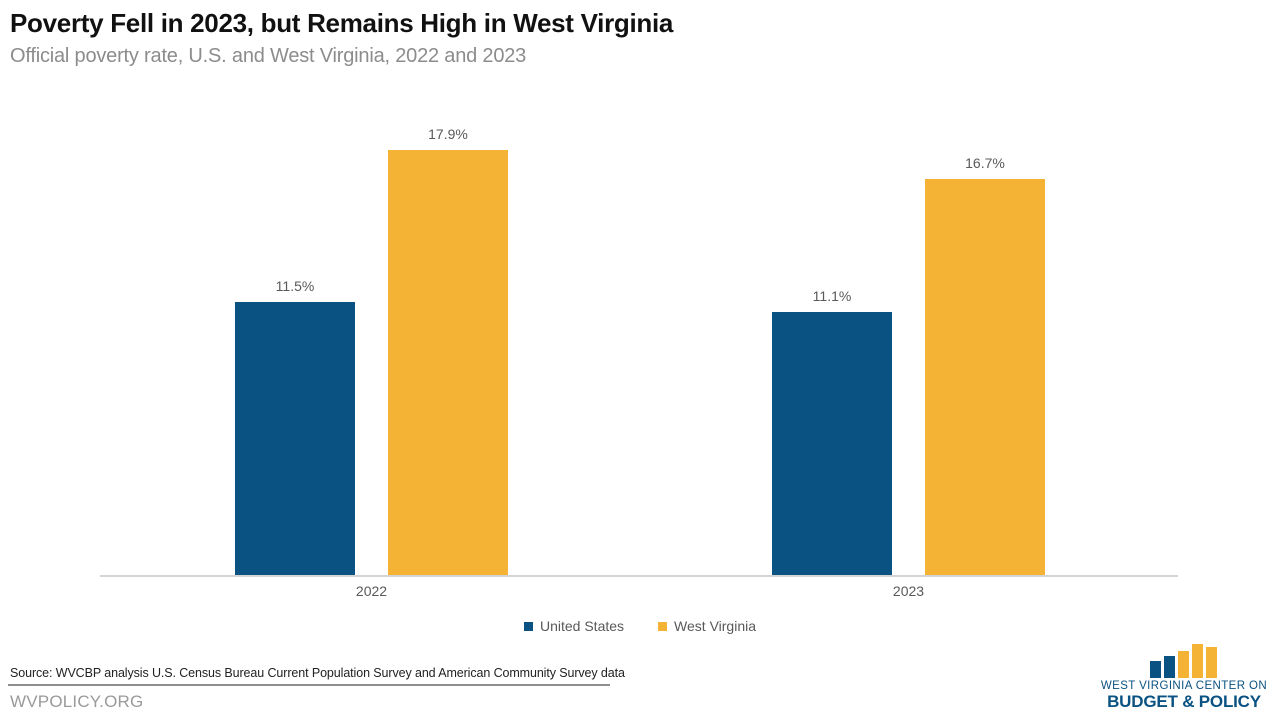 This screenshot has width=1280, height=720. I want to click on site-url: WVPOLICY.ORG, so click(77, 701).